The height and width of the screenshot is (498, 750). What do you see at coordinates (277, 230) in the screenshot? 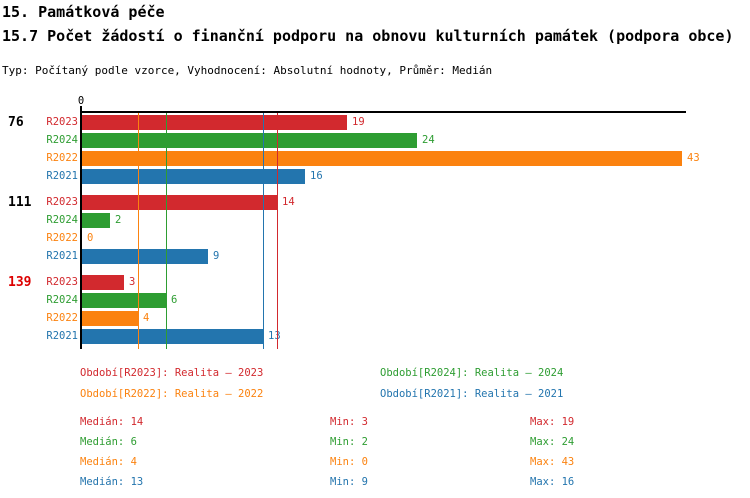
I see `median-line-r2023` at bounding box center [277, 230].